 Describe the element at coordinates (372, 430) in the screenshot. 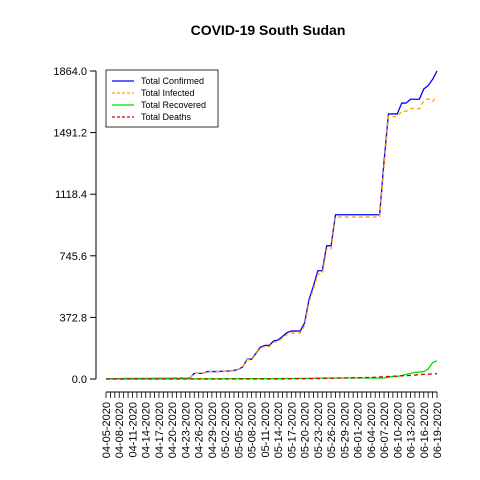

I see `x-tick-label: 06-04-2020` at that location.